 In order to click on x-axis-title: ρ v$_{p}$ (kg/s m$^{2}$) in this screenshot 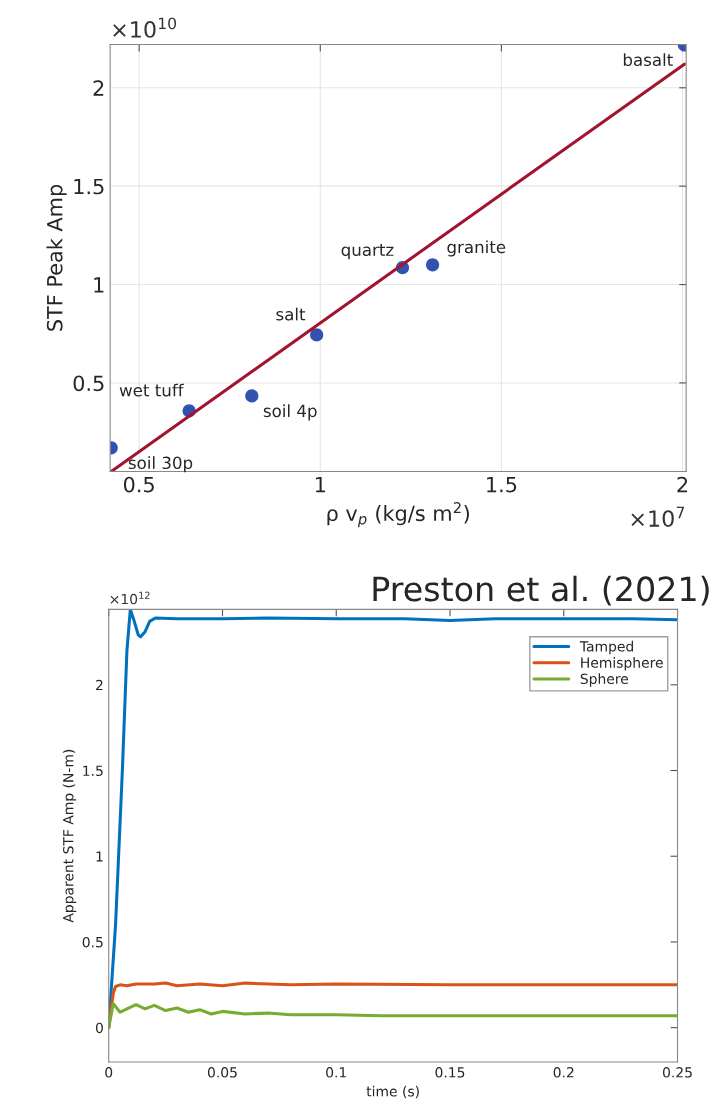, I will do `click(398, 515)`.